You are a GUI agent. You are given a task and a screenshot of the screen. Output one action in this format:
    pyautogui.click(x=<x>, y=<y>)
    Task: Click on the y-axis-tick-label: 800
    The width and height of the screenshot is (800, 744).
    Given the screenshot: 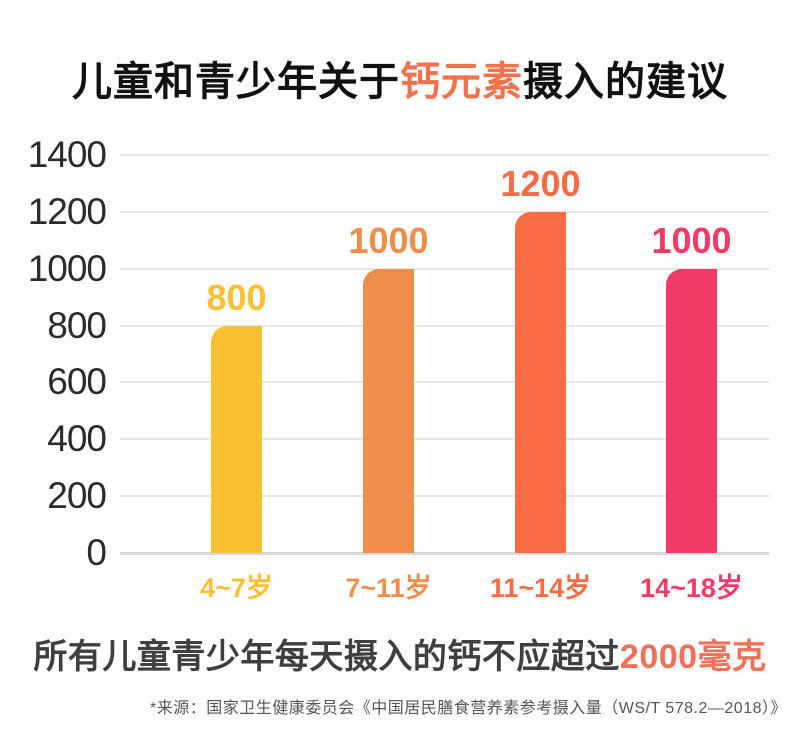 What is the action you would take?
    pyautogui.click(x=77, y=325)
    